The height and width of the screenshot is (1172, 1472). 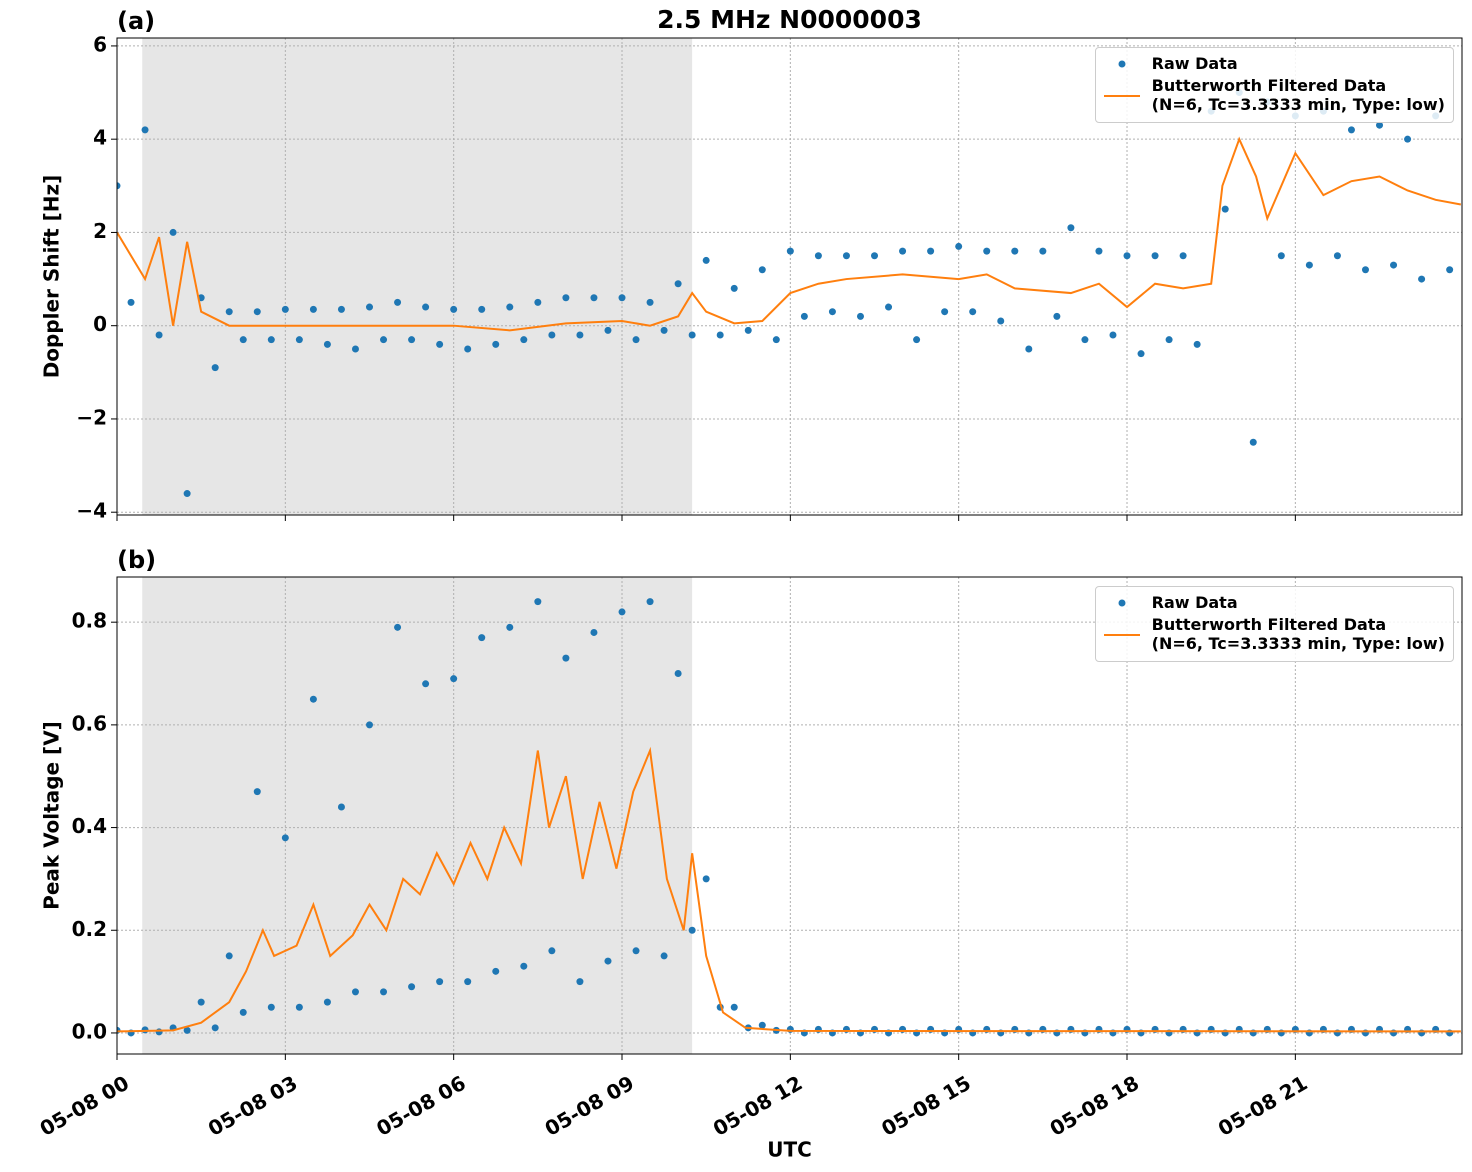 I want to click on y-tick-label: 6, so click(x=100, y=44).